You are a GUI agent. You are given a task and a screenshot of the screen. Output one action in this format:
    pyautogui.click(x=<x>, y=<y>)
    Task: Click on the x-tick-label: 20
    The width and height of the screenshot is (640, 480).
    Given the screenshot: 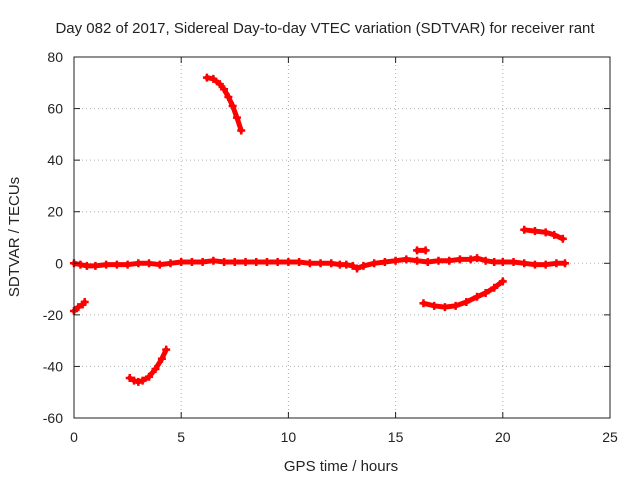 What is the action you would take?
    pyautogui.click(x=503, y=437)
    